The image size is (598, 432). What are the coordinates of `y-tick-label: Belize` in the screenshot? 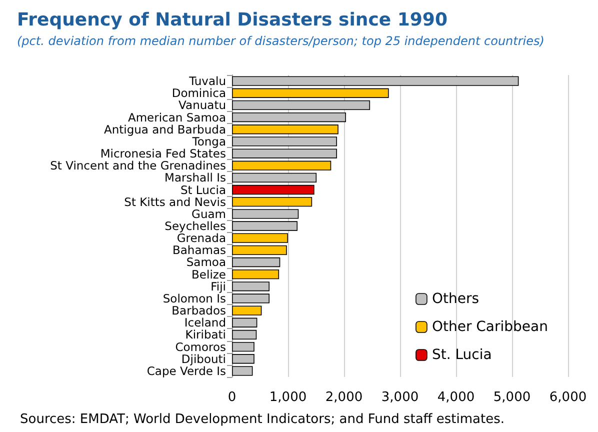 It's located at (209, 274).